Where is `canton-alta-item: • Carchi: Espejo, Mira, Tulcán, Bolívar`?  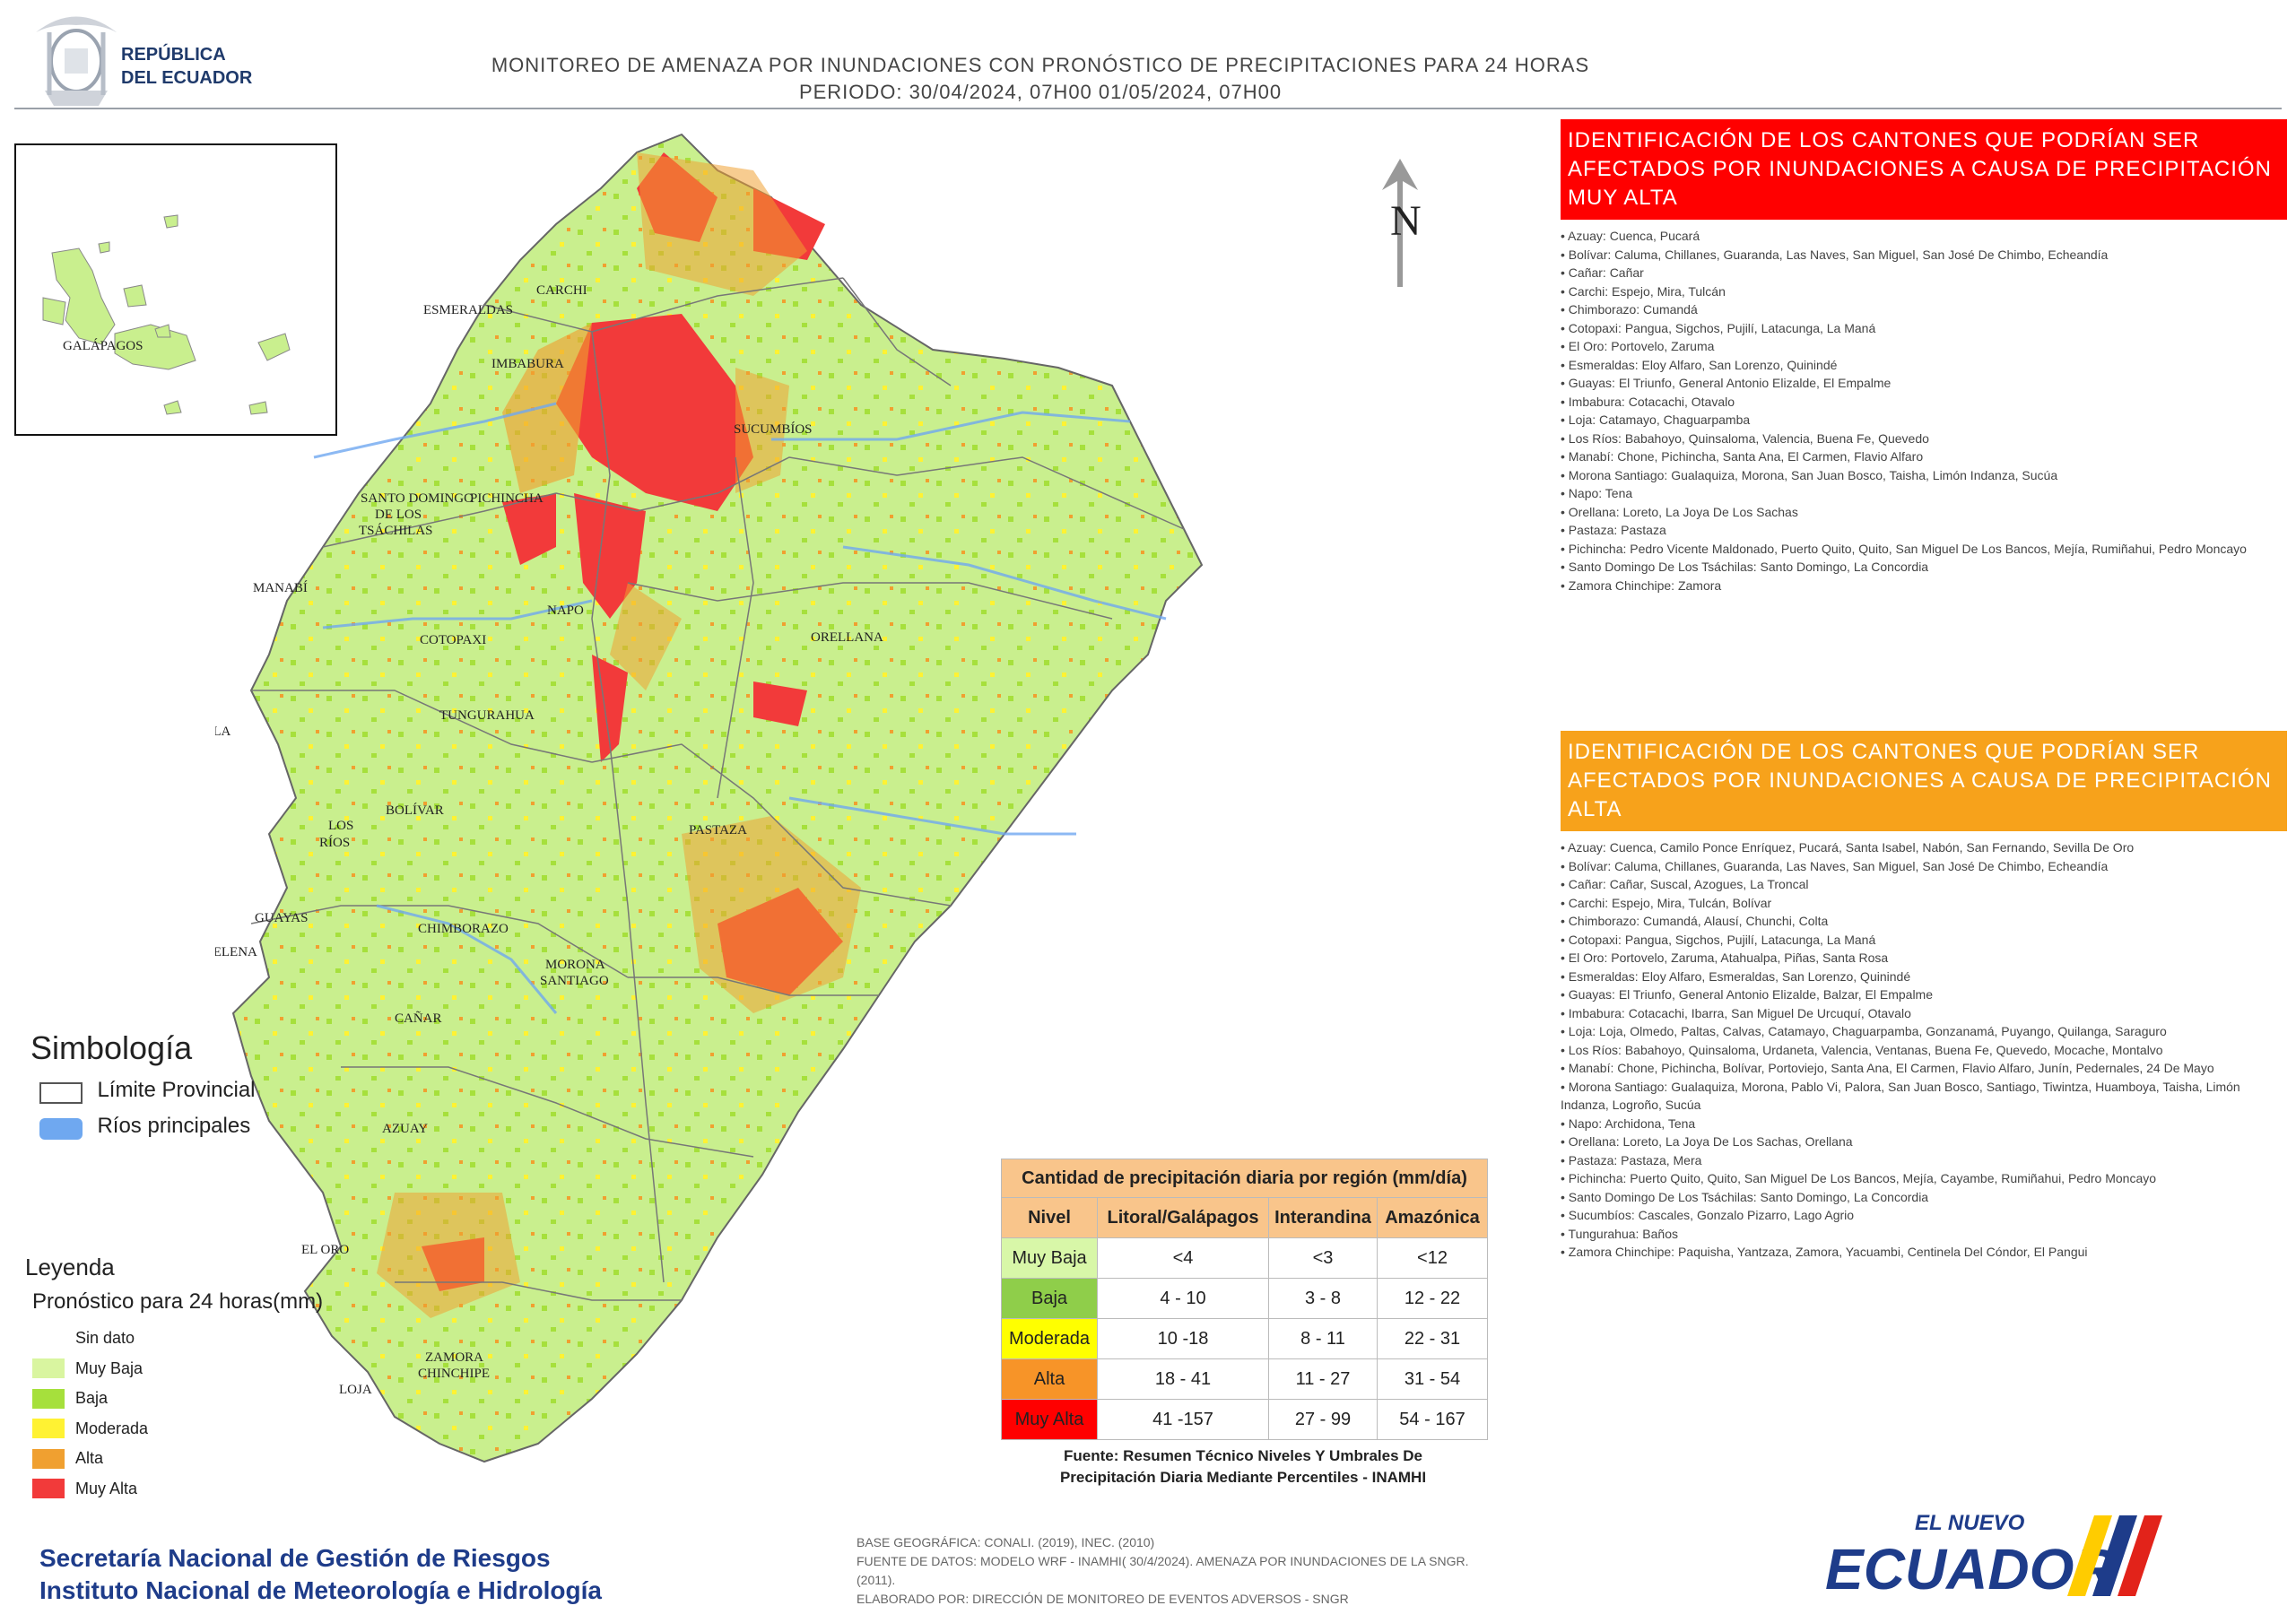
canton-alta-item: • Carchi: Espejo, Mira, Tulcán, Bolívar is located at coordinates (1666, 902).